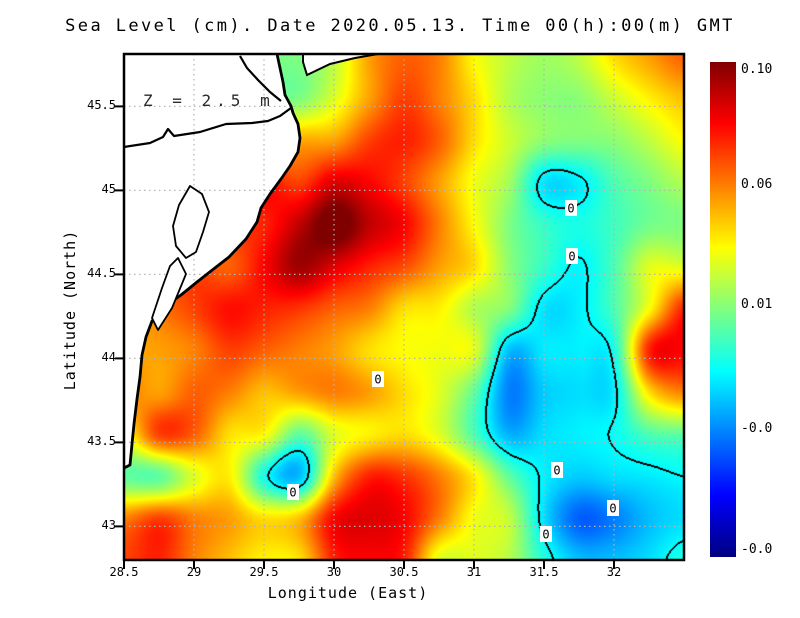  I want to click on y-axis-title: Latitude (North), so click(70, 310).